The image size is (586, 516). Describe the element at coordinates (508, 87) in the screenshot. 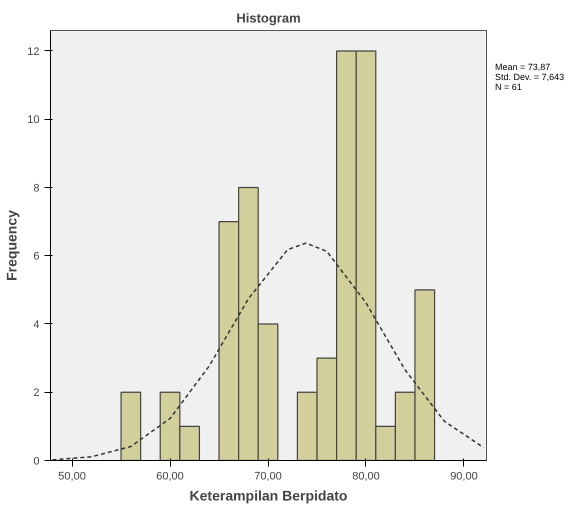

I see `text: N = 61` at that location.